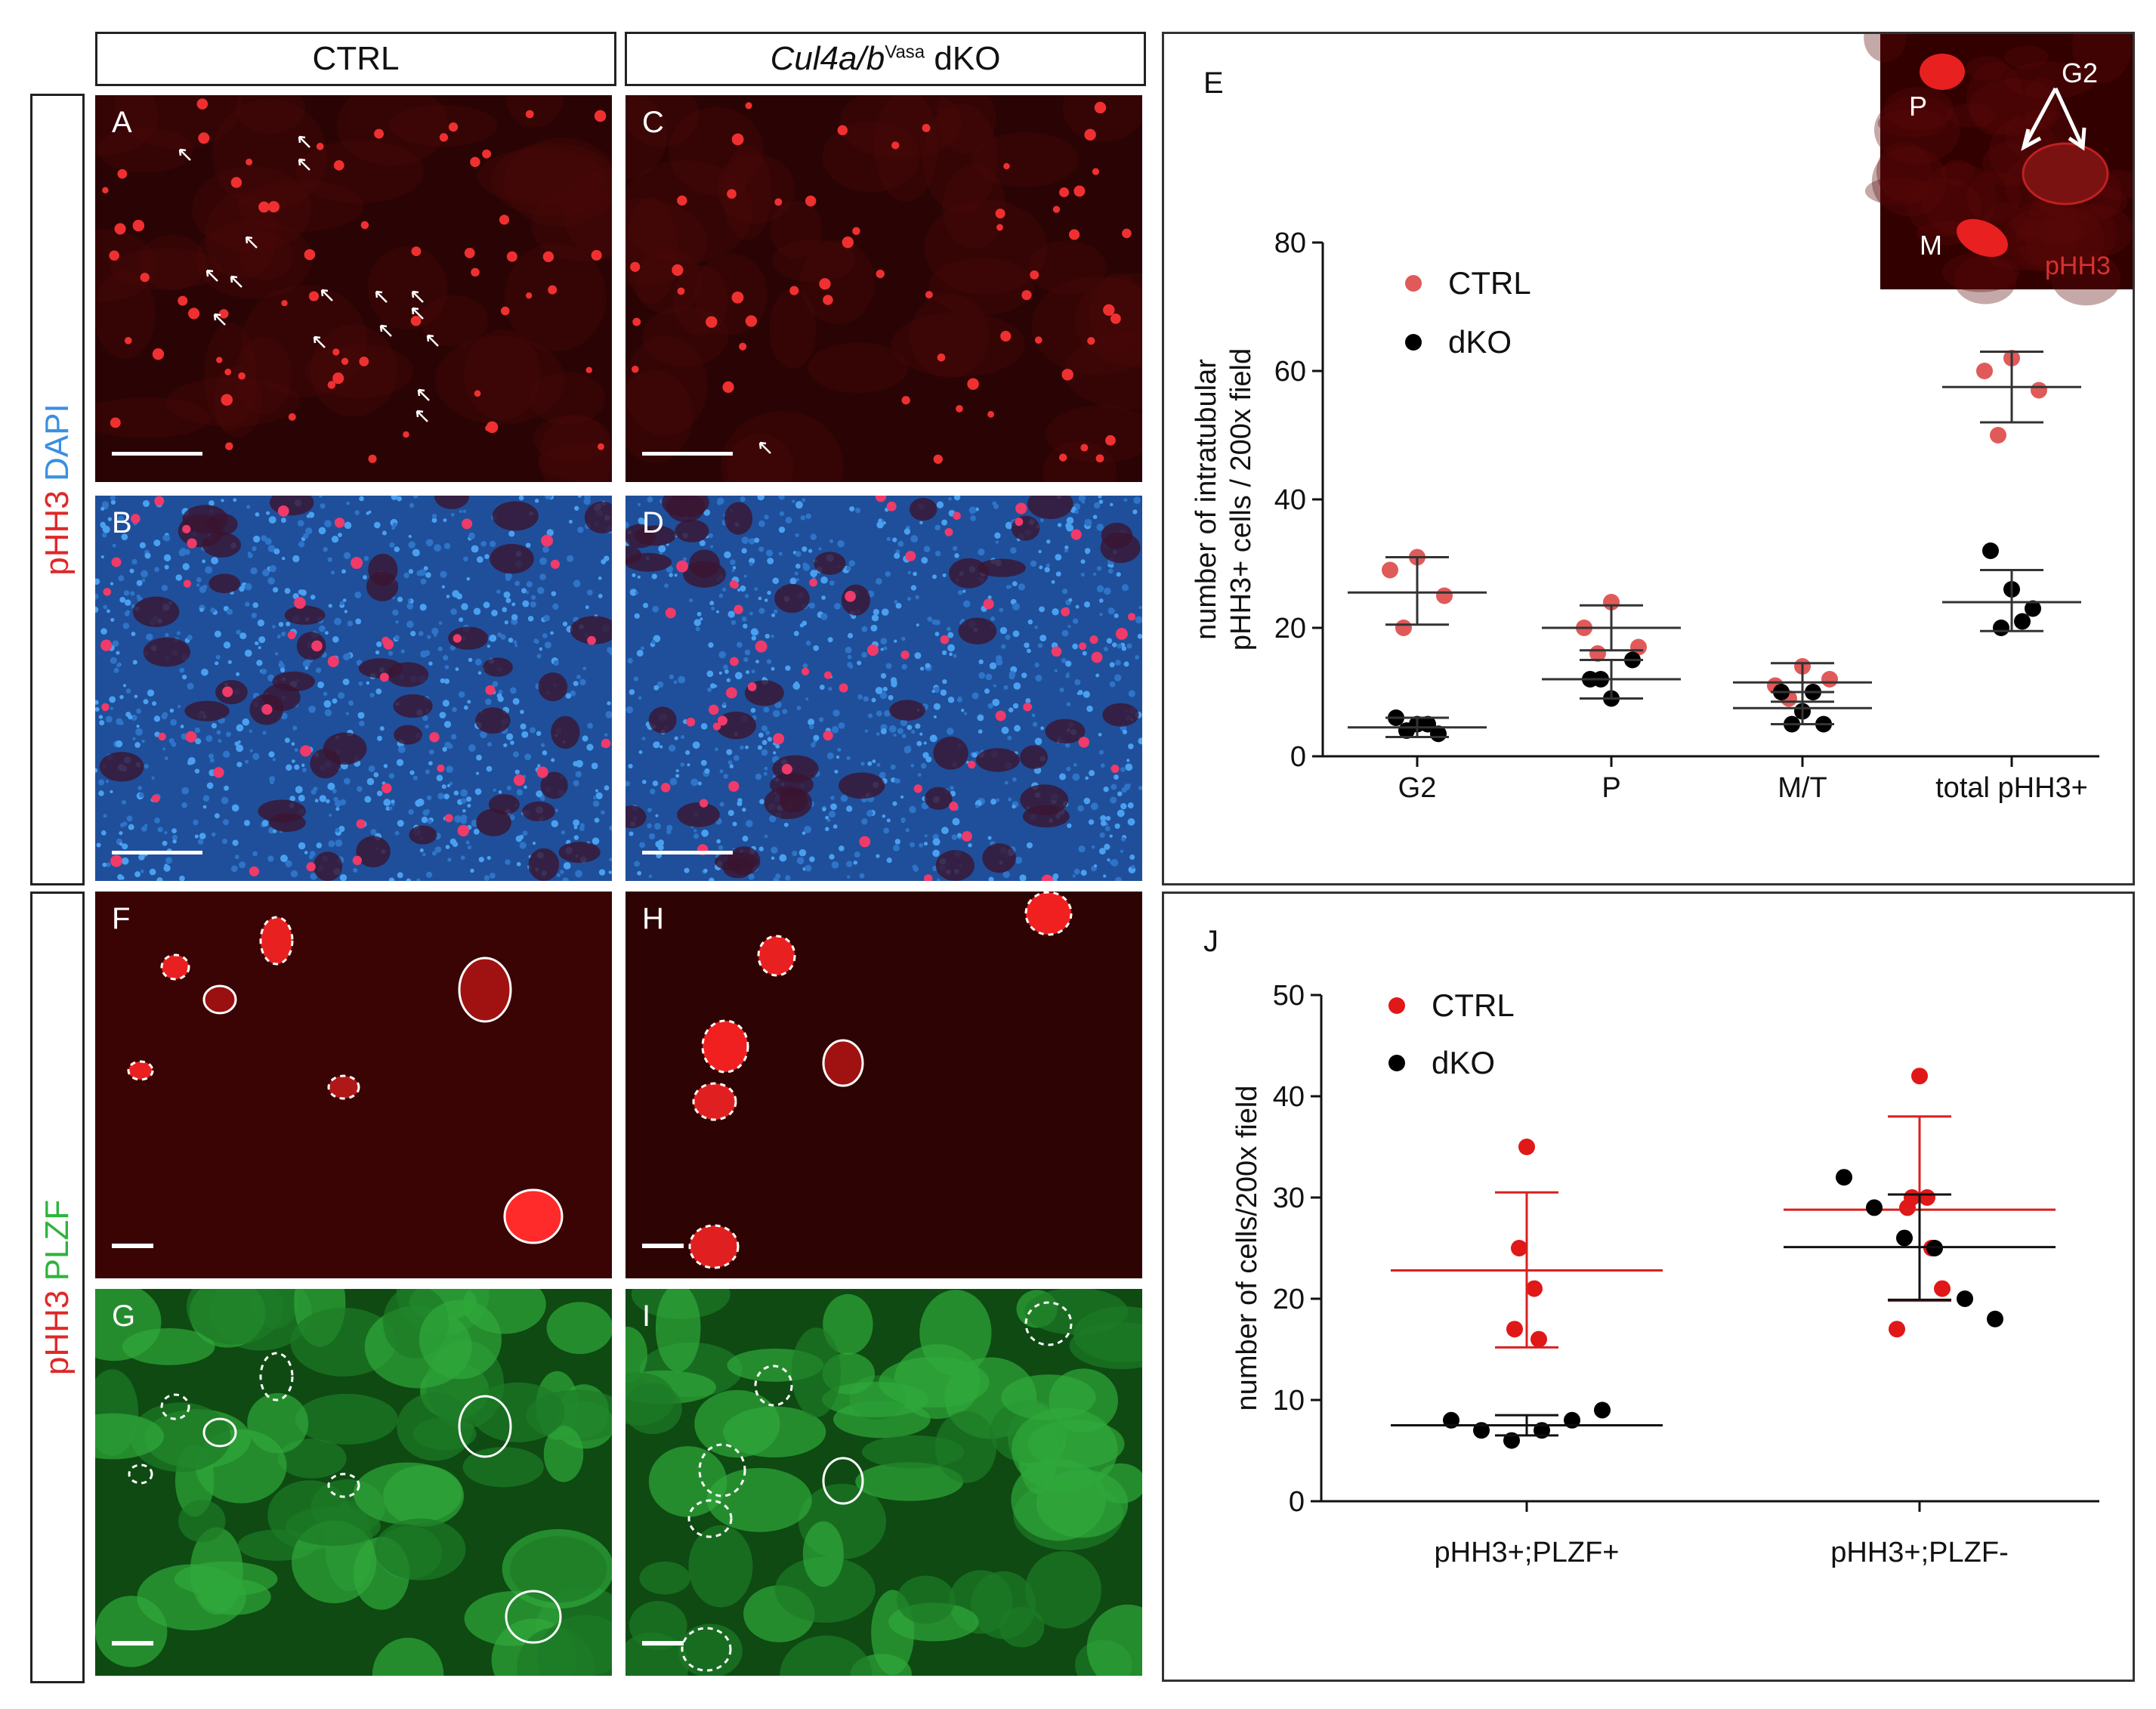 This screenshot has width=2156, height=1709. What do you see at coordinates (2070, 119) in the screenshot?
I see `inset-arrow-right` at bounding box center [2070, 119].